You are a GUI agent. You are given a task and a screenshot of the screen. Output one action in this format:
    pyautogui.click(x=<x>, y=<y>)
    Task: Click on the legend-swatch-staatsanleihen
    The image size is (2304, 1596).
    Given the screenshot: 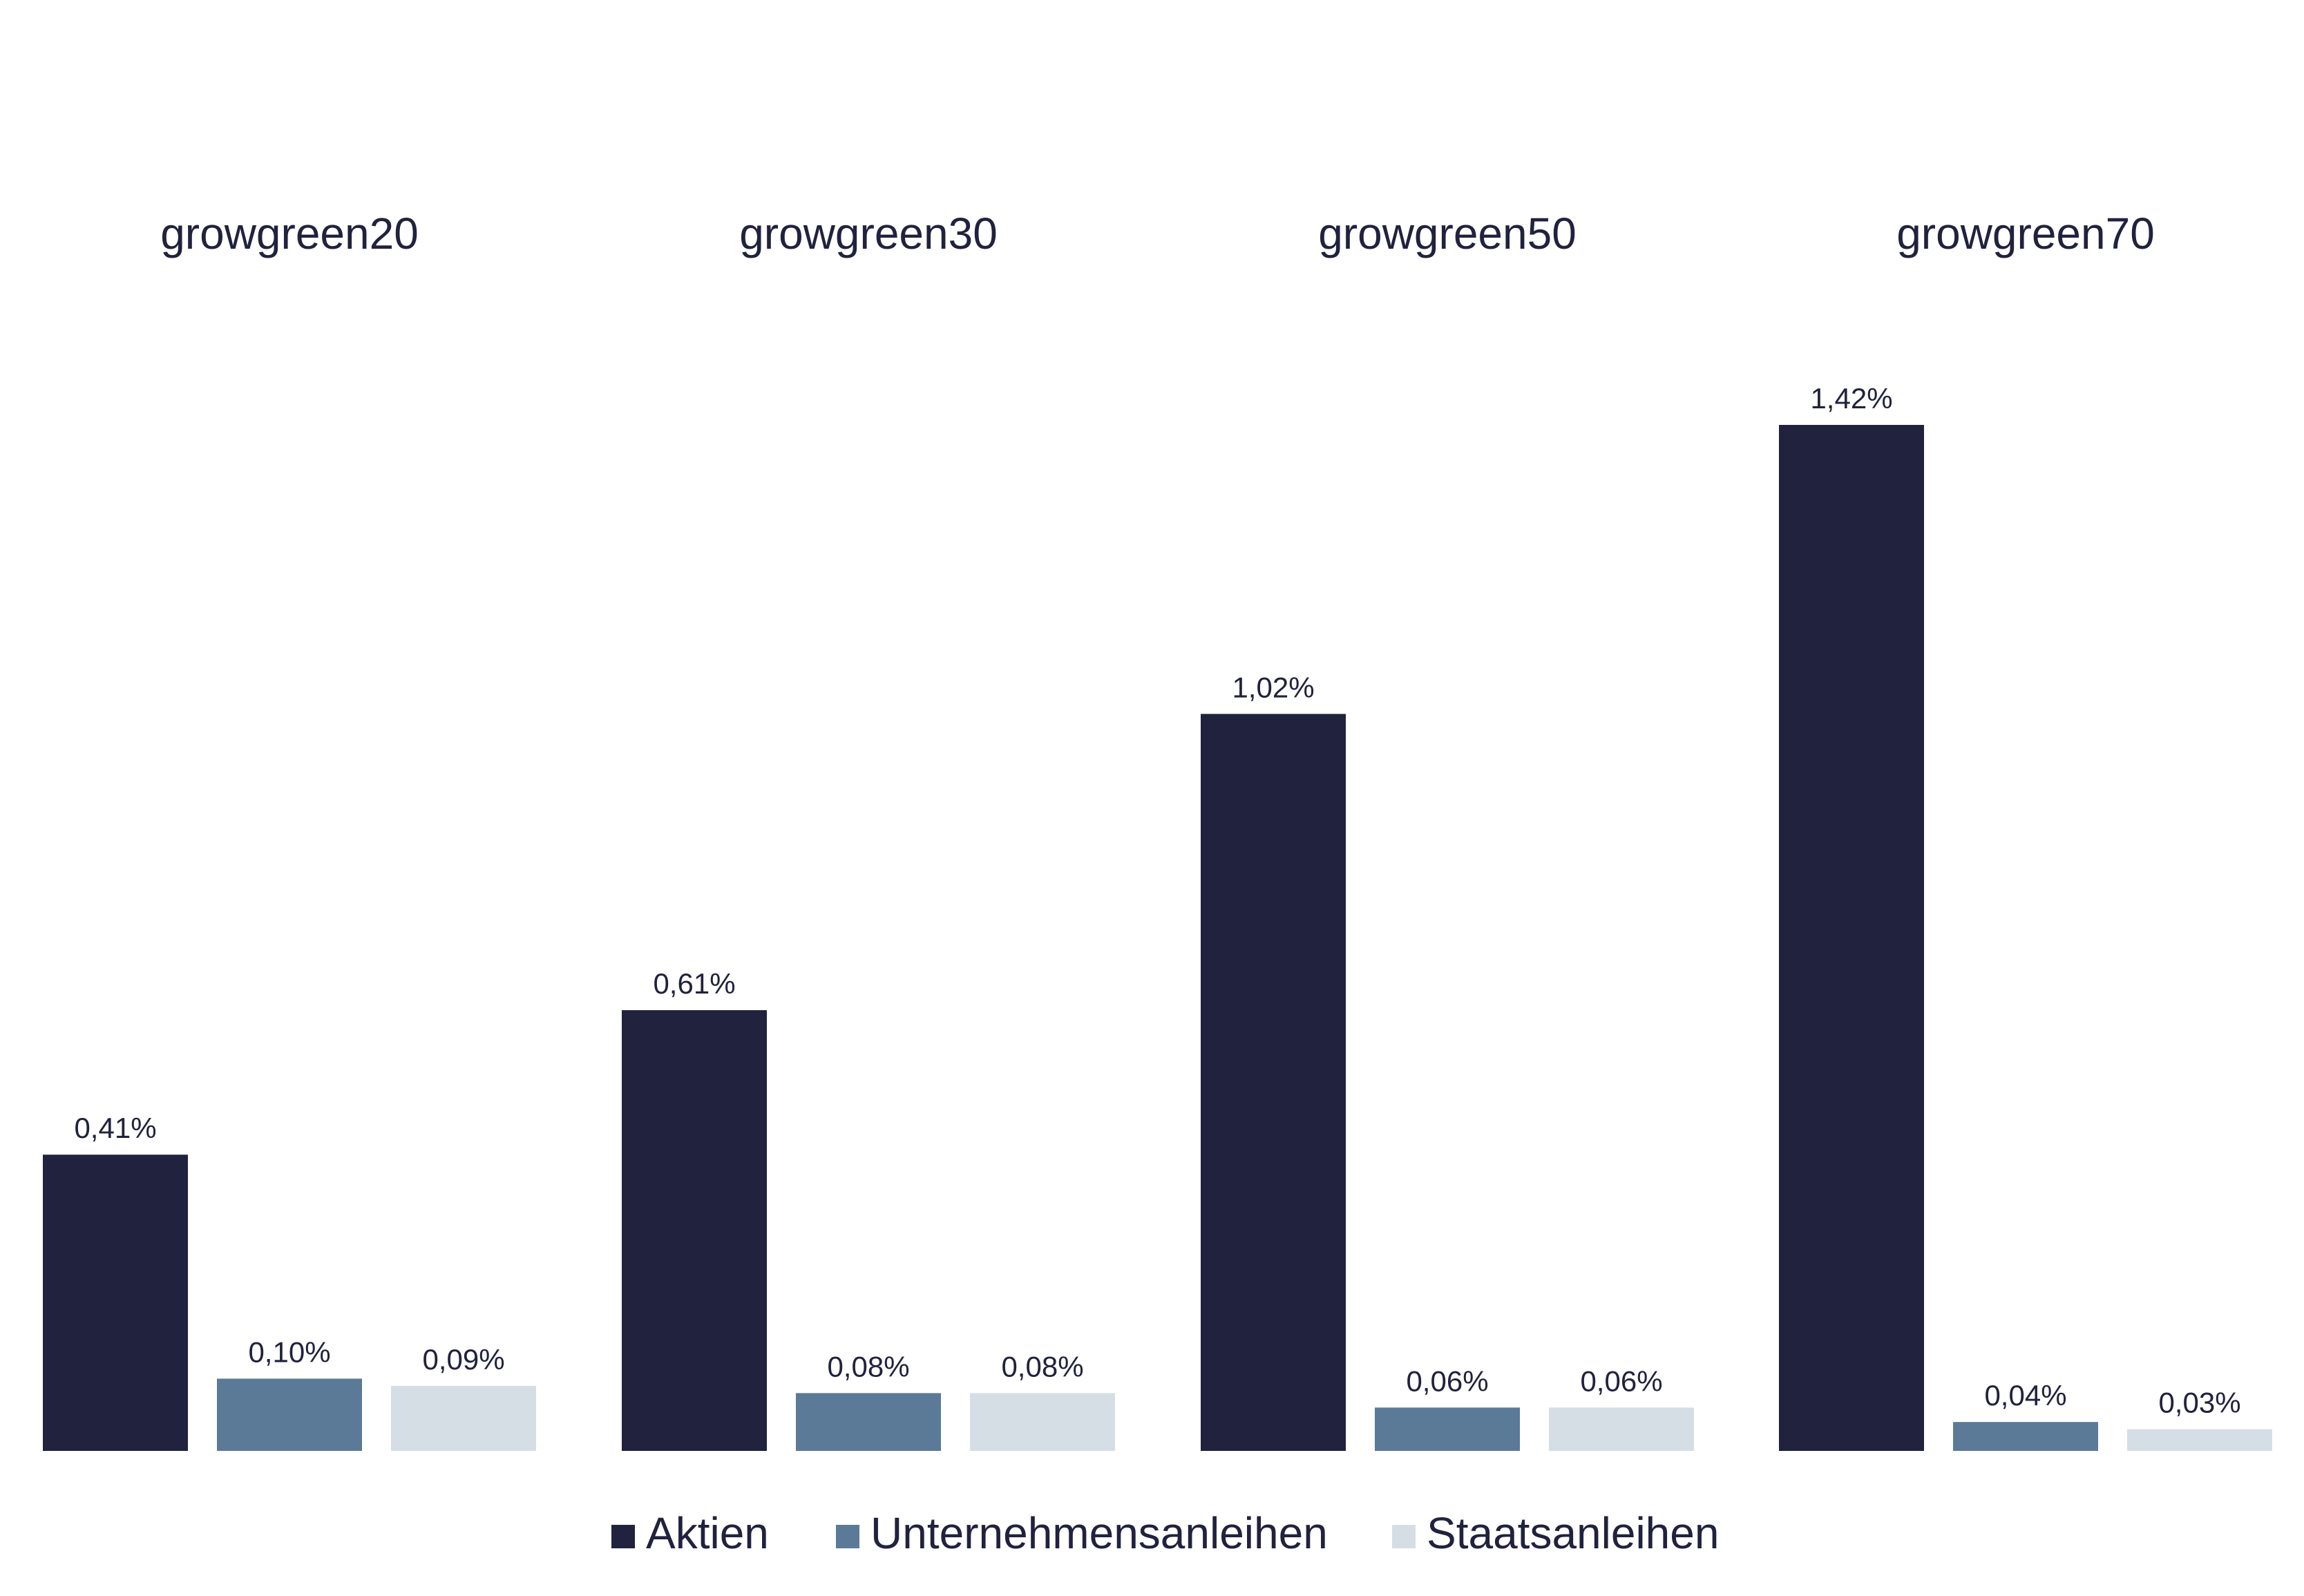 What is the action you would take?
    pyautogui.click(x=1404, y=1536)
    